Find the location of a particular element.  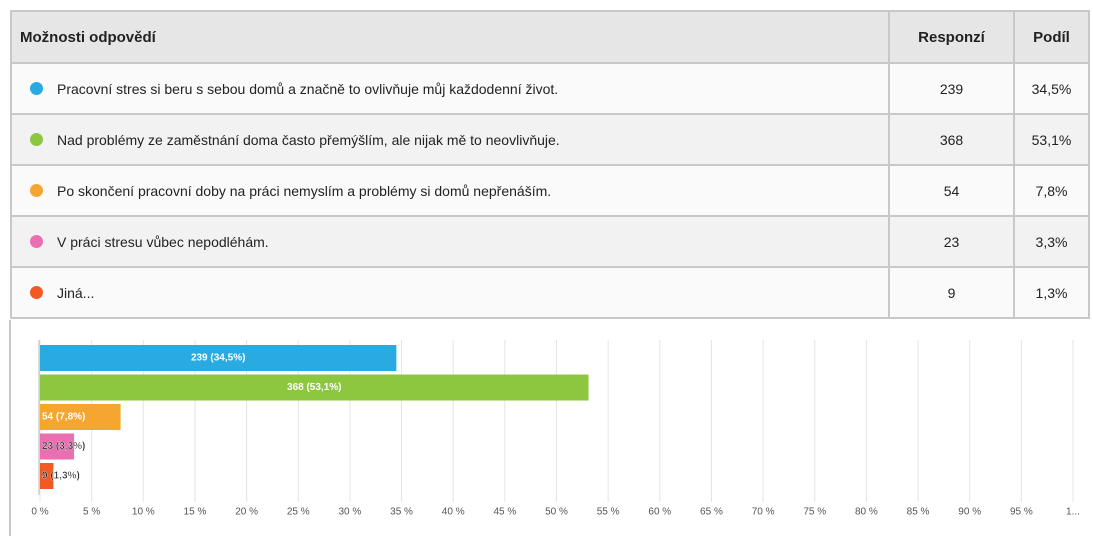

x-tick-label: 20 % is located at coordinates (246, 512).